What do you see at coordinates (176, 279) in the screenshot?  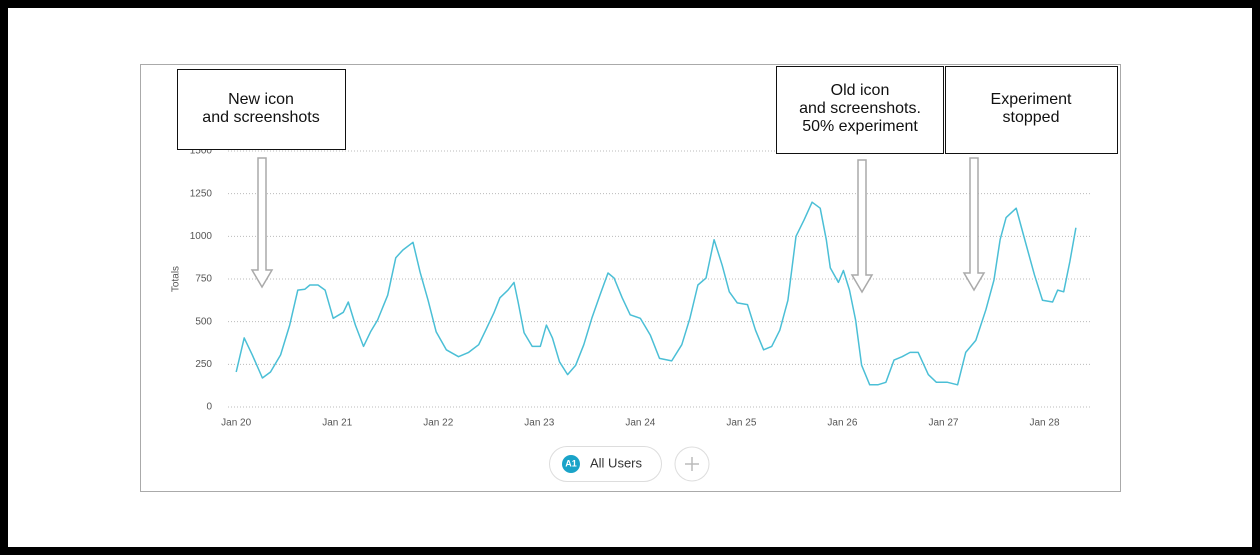 I see `y-axis-label: Totals` at bounding box center [176, 279].